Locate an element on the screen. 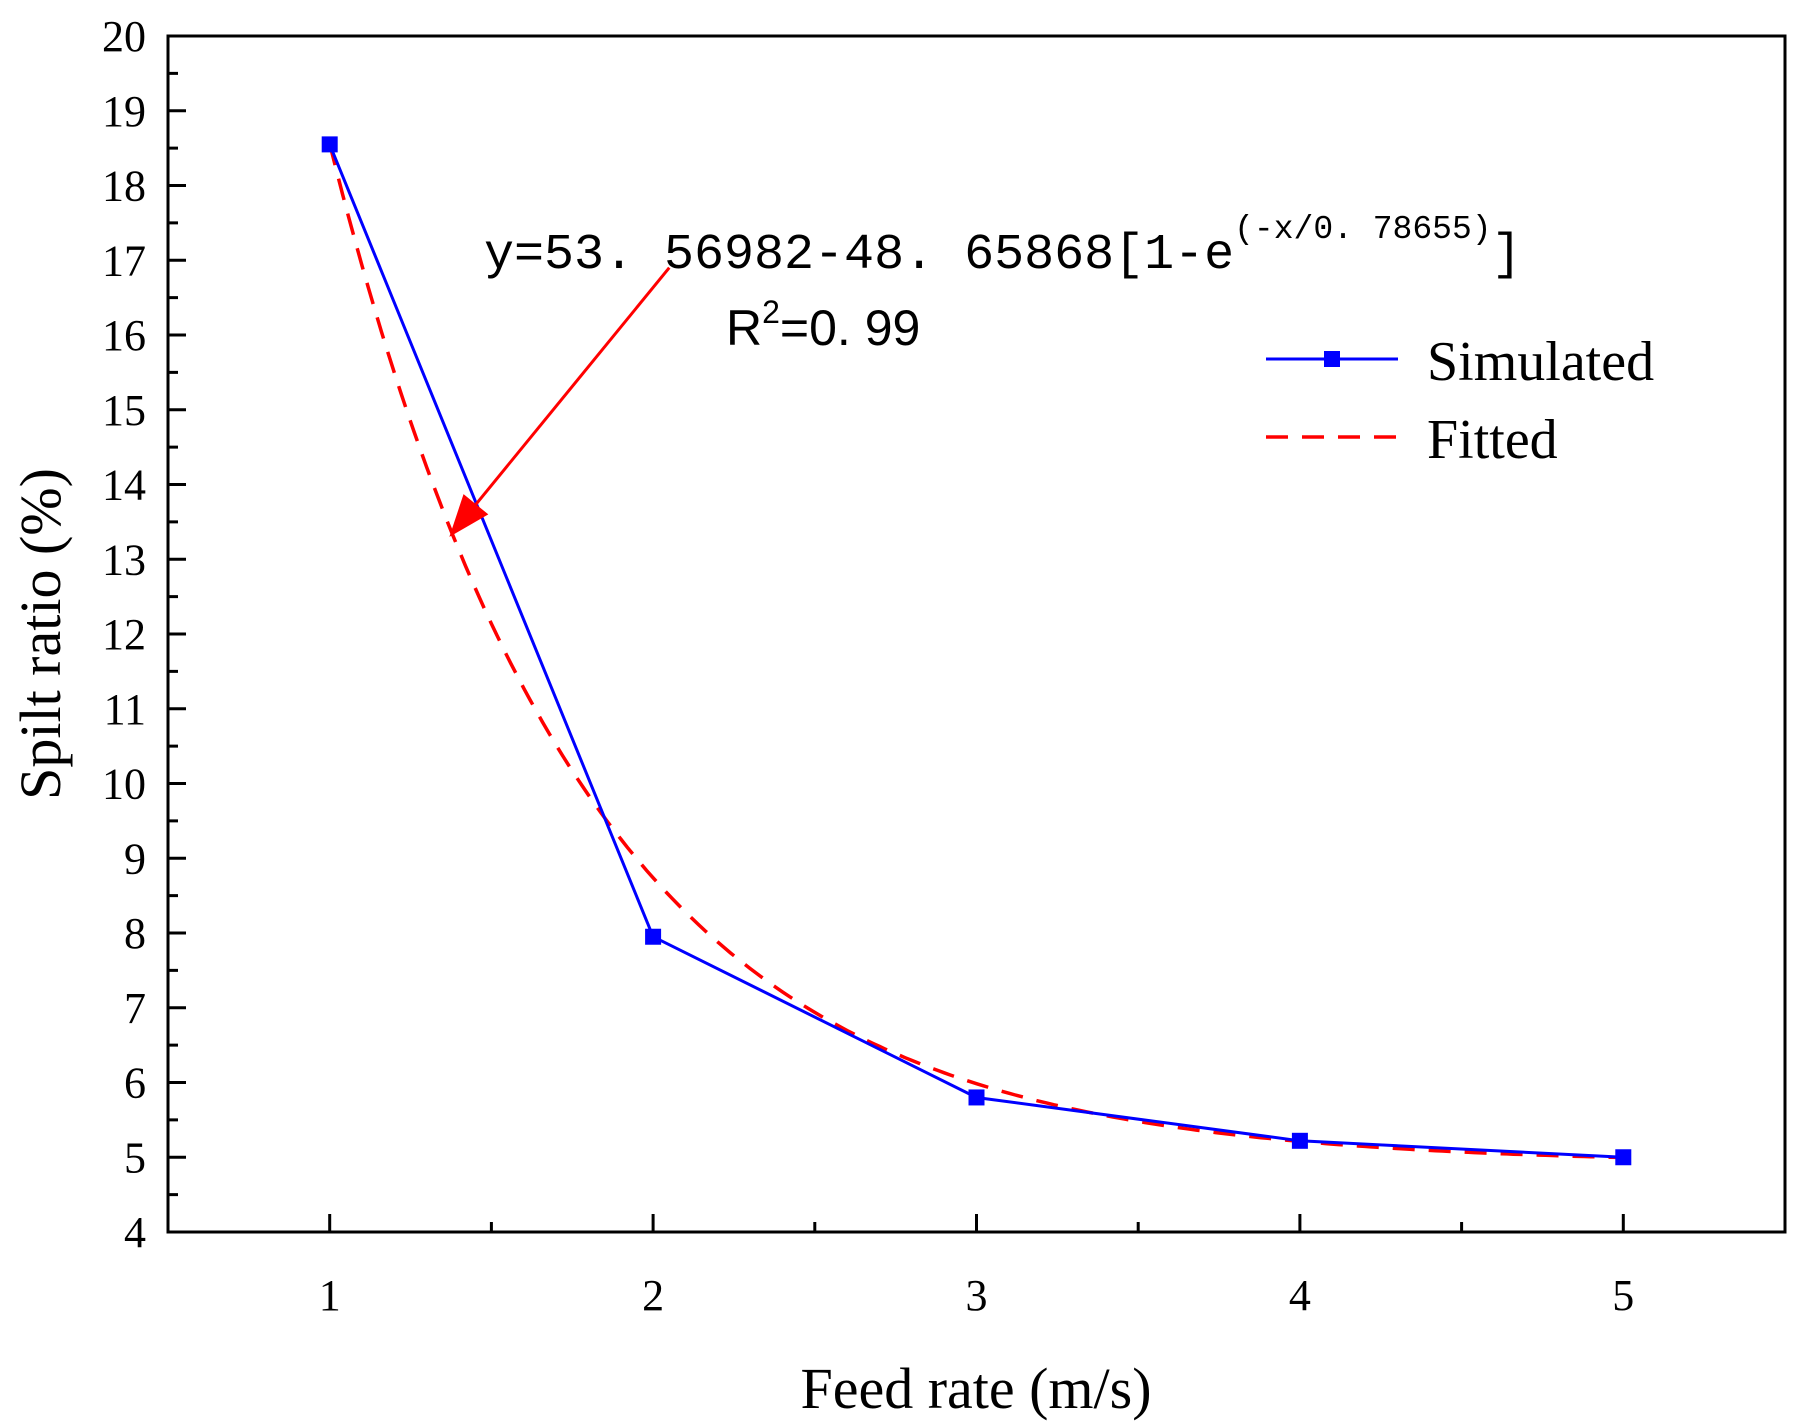 This screenshot has height=1424, width=1806. legend-simulated-label: Simulated is located at coordinates (1540, 362).